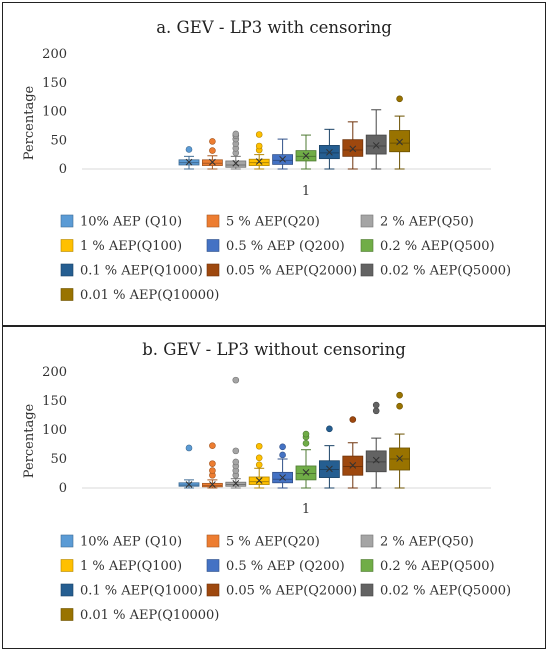  Describe the element at coordinates (367, 245) in the screenshot. I see `chart-a-legend-swatch-Q500` at that location.